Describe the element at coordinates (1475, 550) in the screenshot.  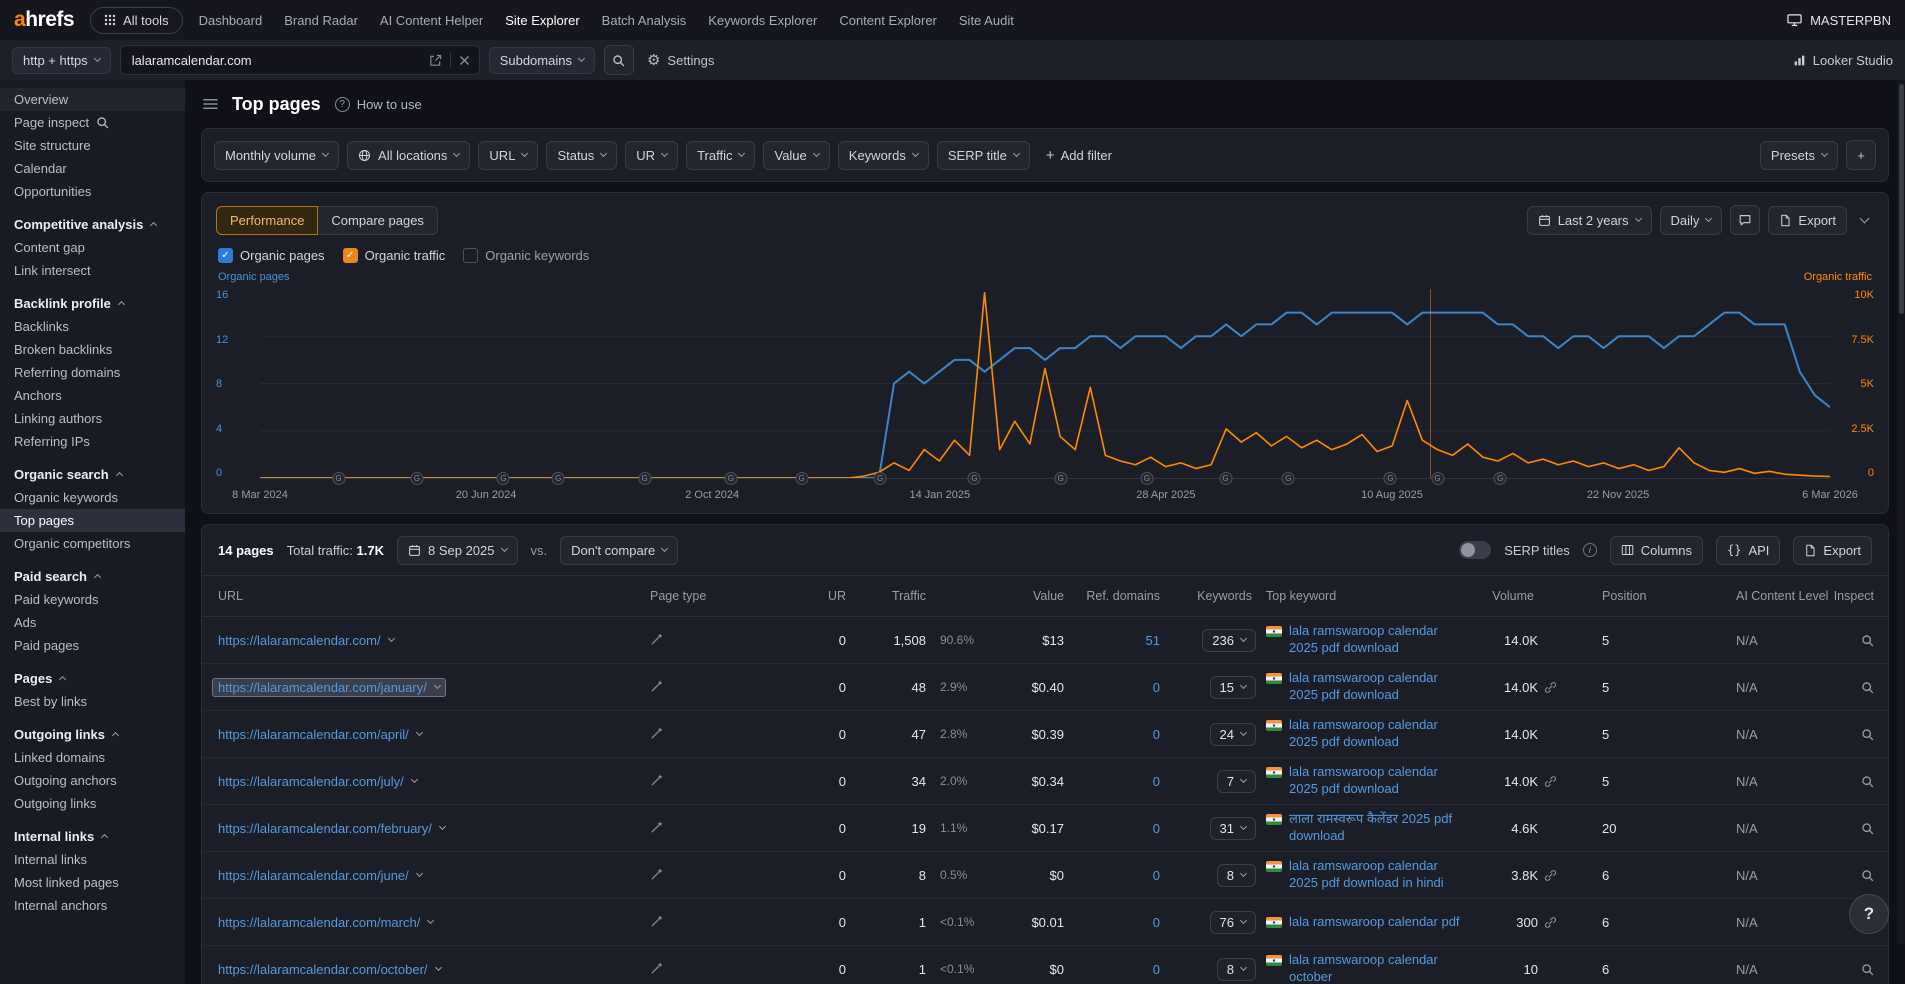
I see `serp-titles-toggle` at that location.